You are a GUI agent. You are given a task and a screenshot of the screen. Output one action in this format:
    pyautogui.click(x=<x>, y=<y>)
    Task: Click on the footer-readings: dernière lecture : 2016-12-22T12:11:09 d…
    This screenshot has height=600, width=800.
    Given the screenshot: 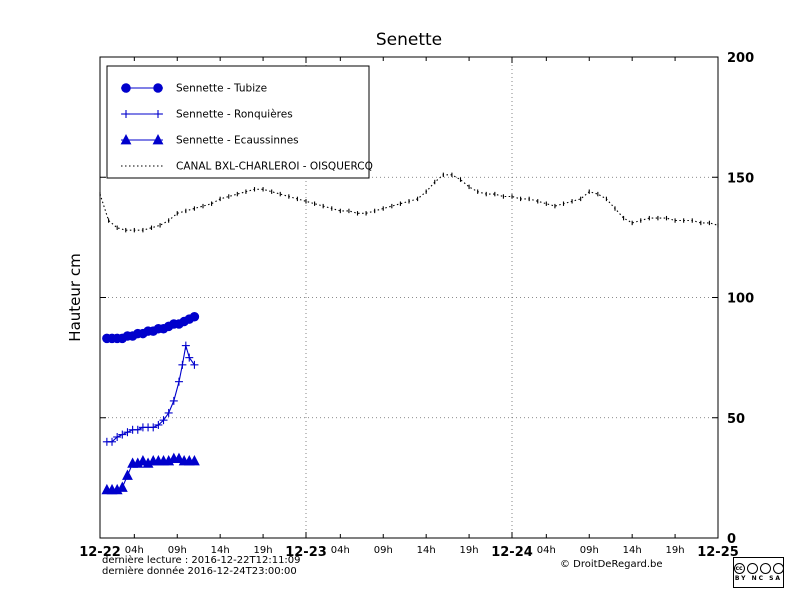 What is the action you would take?
    pyautogui.click(x=201, y=566)
    